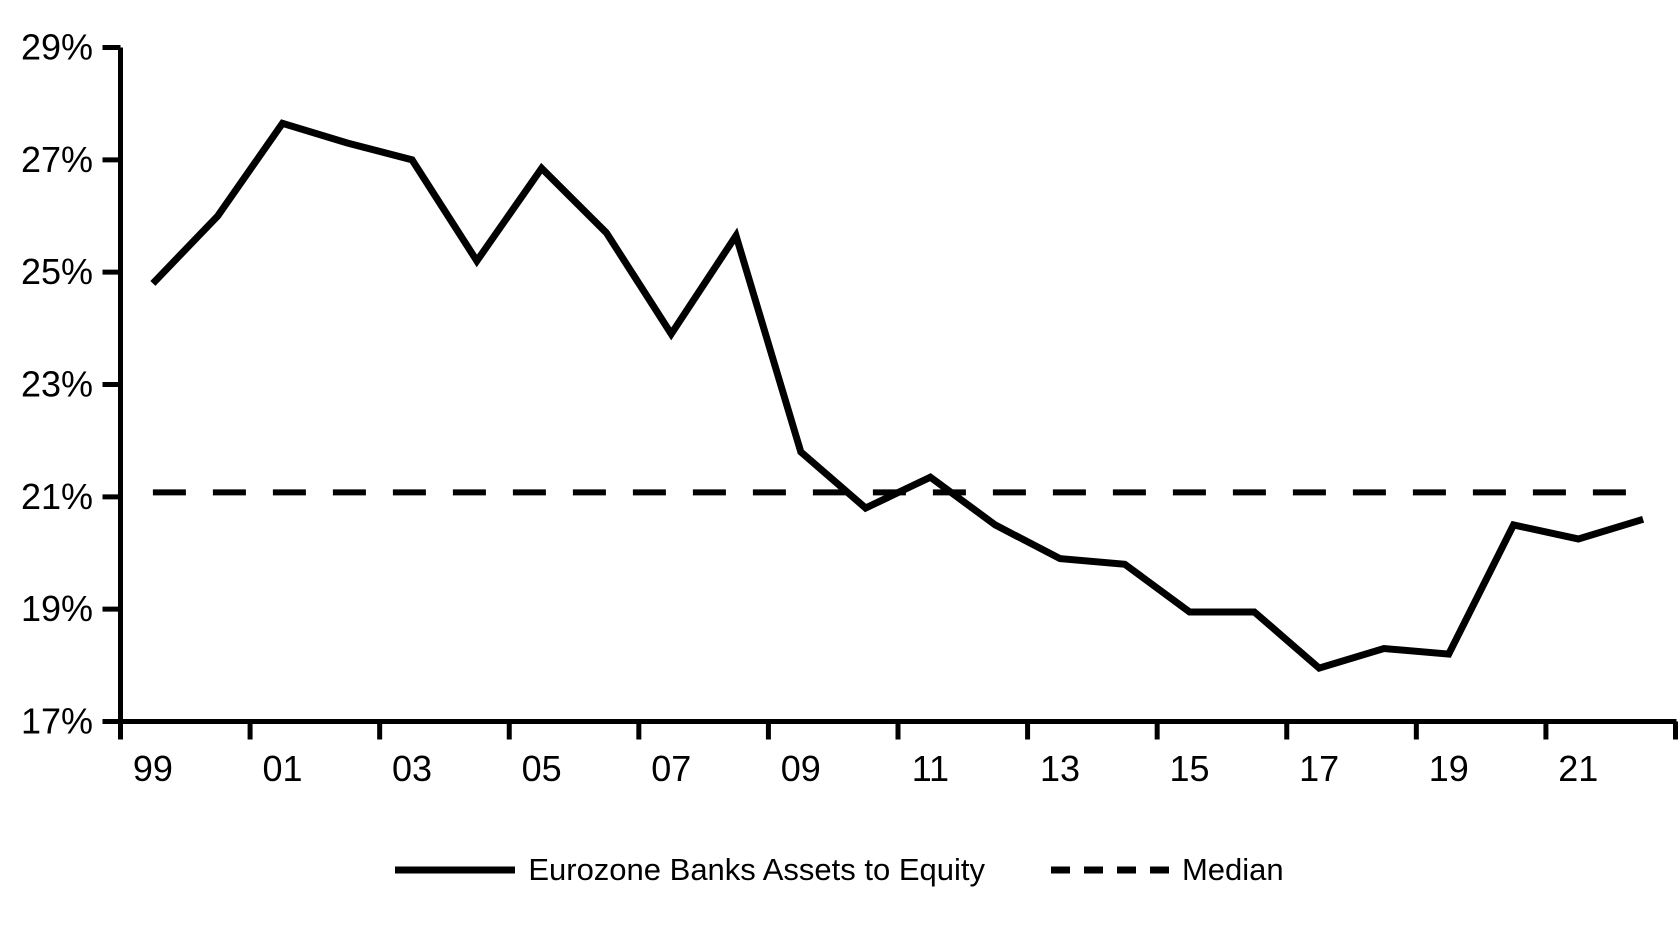 Image resolution: width=1679 pixels, height=935 pixels. What do you see at coordinates (412, 768) in the screenshot?
I see `x-tick-label: 03` at bounding box center [412, 768].